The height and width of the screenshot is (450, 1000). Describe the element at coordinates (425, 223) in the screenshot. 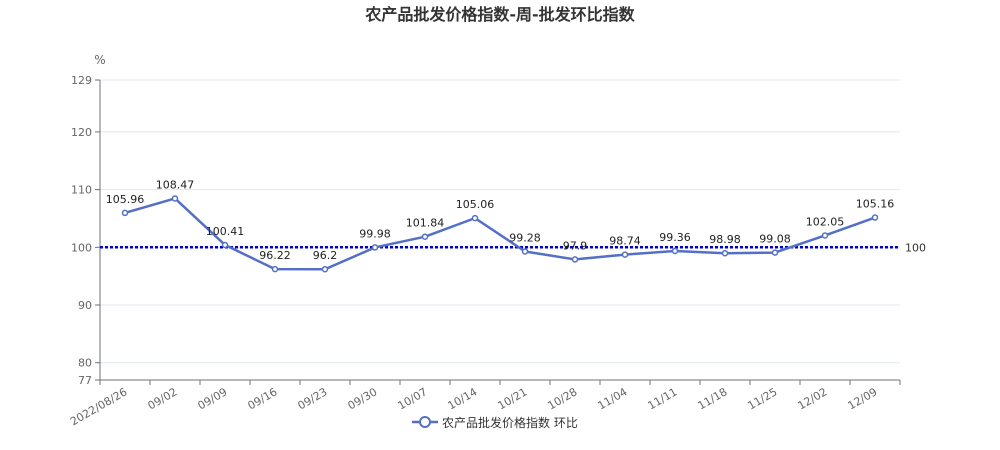

I see `data-label: 101.84` at that location.